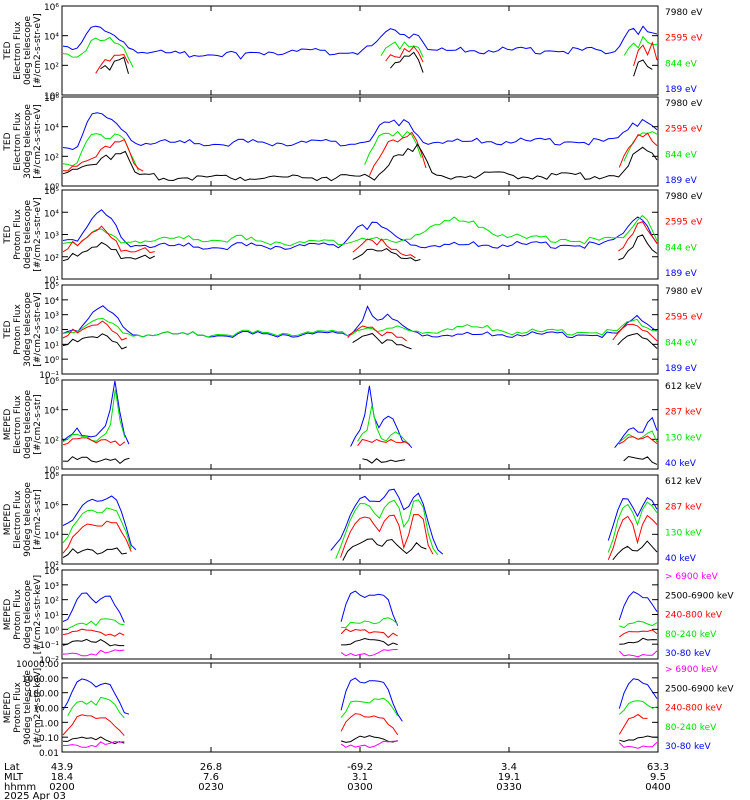 The width and height of the screenshot is (750, 800). I want to click on legend-entry: 240-800 keV, so click(694, 616).